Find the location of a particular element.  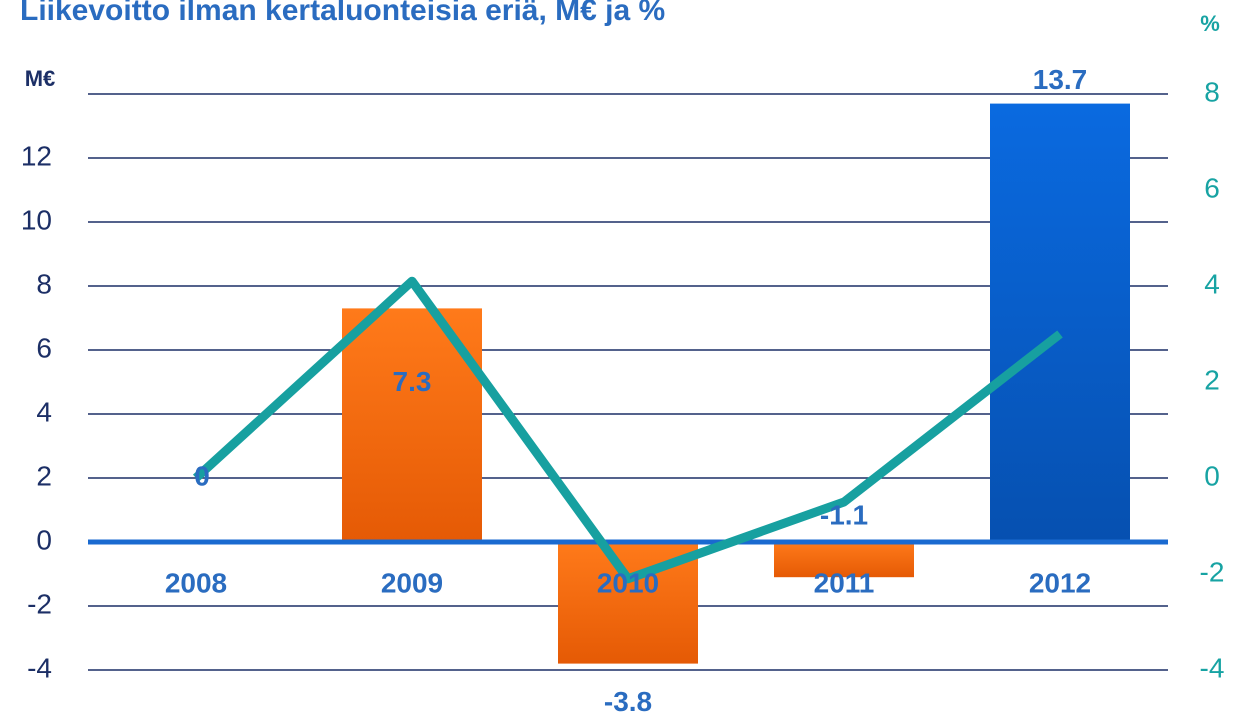

data-label: 7.3 is located at coordinates (412, 381).